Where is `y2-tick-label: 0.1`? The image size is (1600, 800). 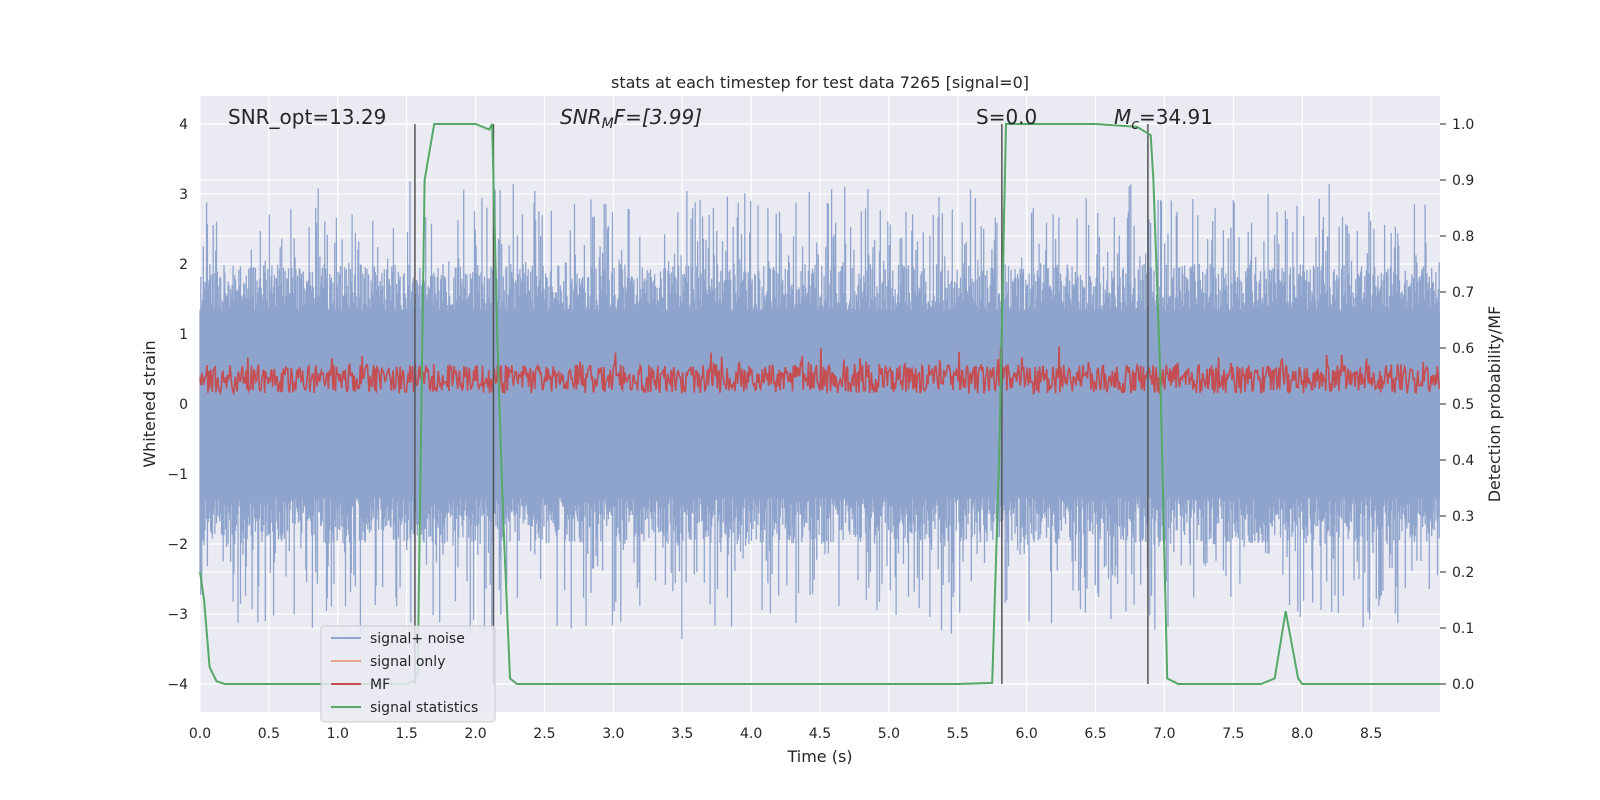 y2-tick-label: 0.1 is located at coordinates (1463, 629).